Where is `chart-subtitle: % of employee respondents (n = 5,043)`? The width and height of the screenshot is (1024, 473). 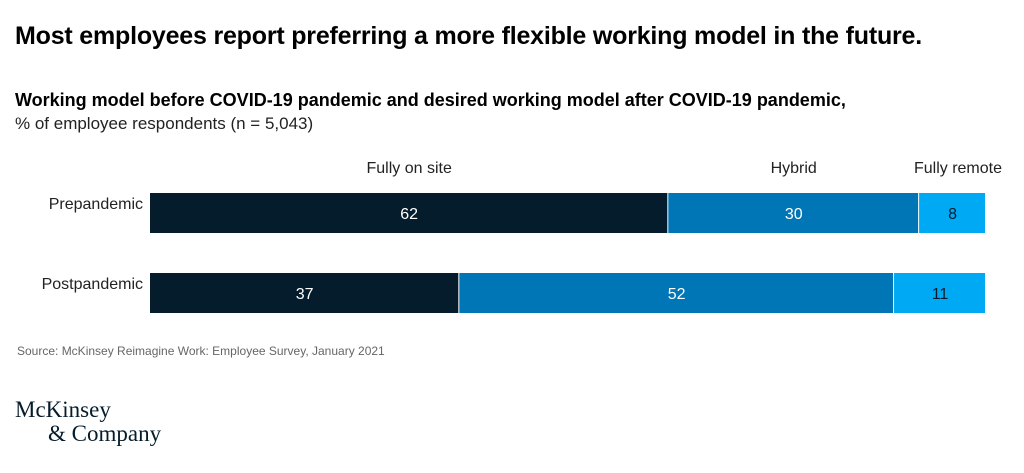
chart-subtitle: % of employee respondents (n = 5,043) is located at coordinates (164, 123).